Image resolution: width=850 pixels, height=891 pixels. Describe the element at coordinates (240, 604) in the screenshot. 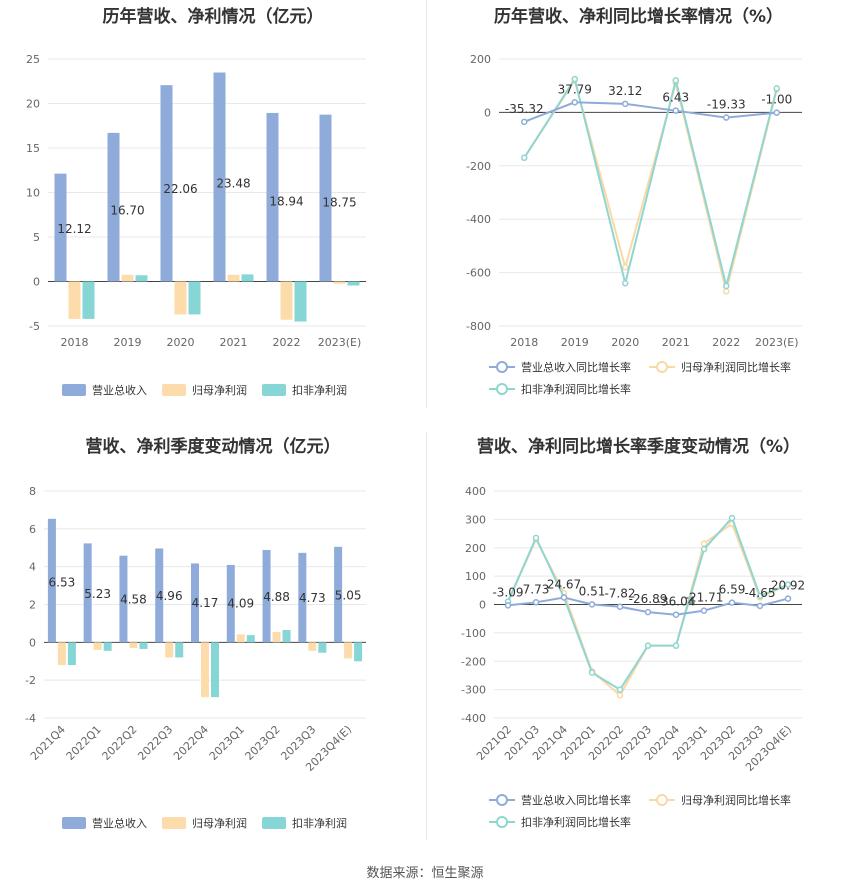

I see `data-label: 4.09` at that location.